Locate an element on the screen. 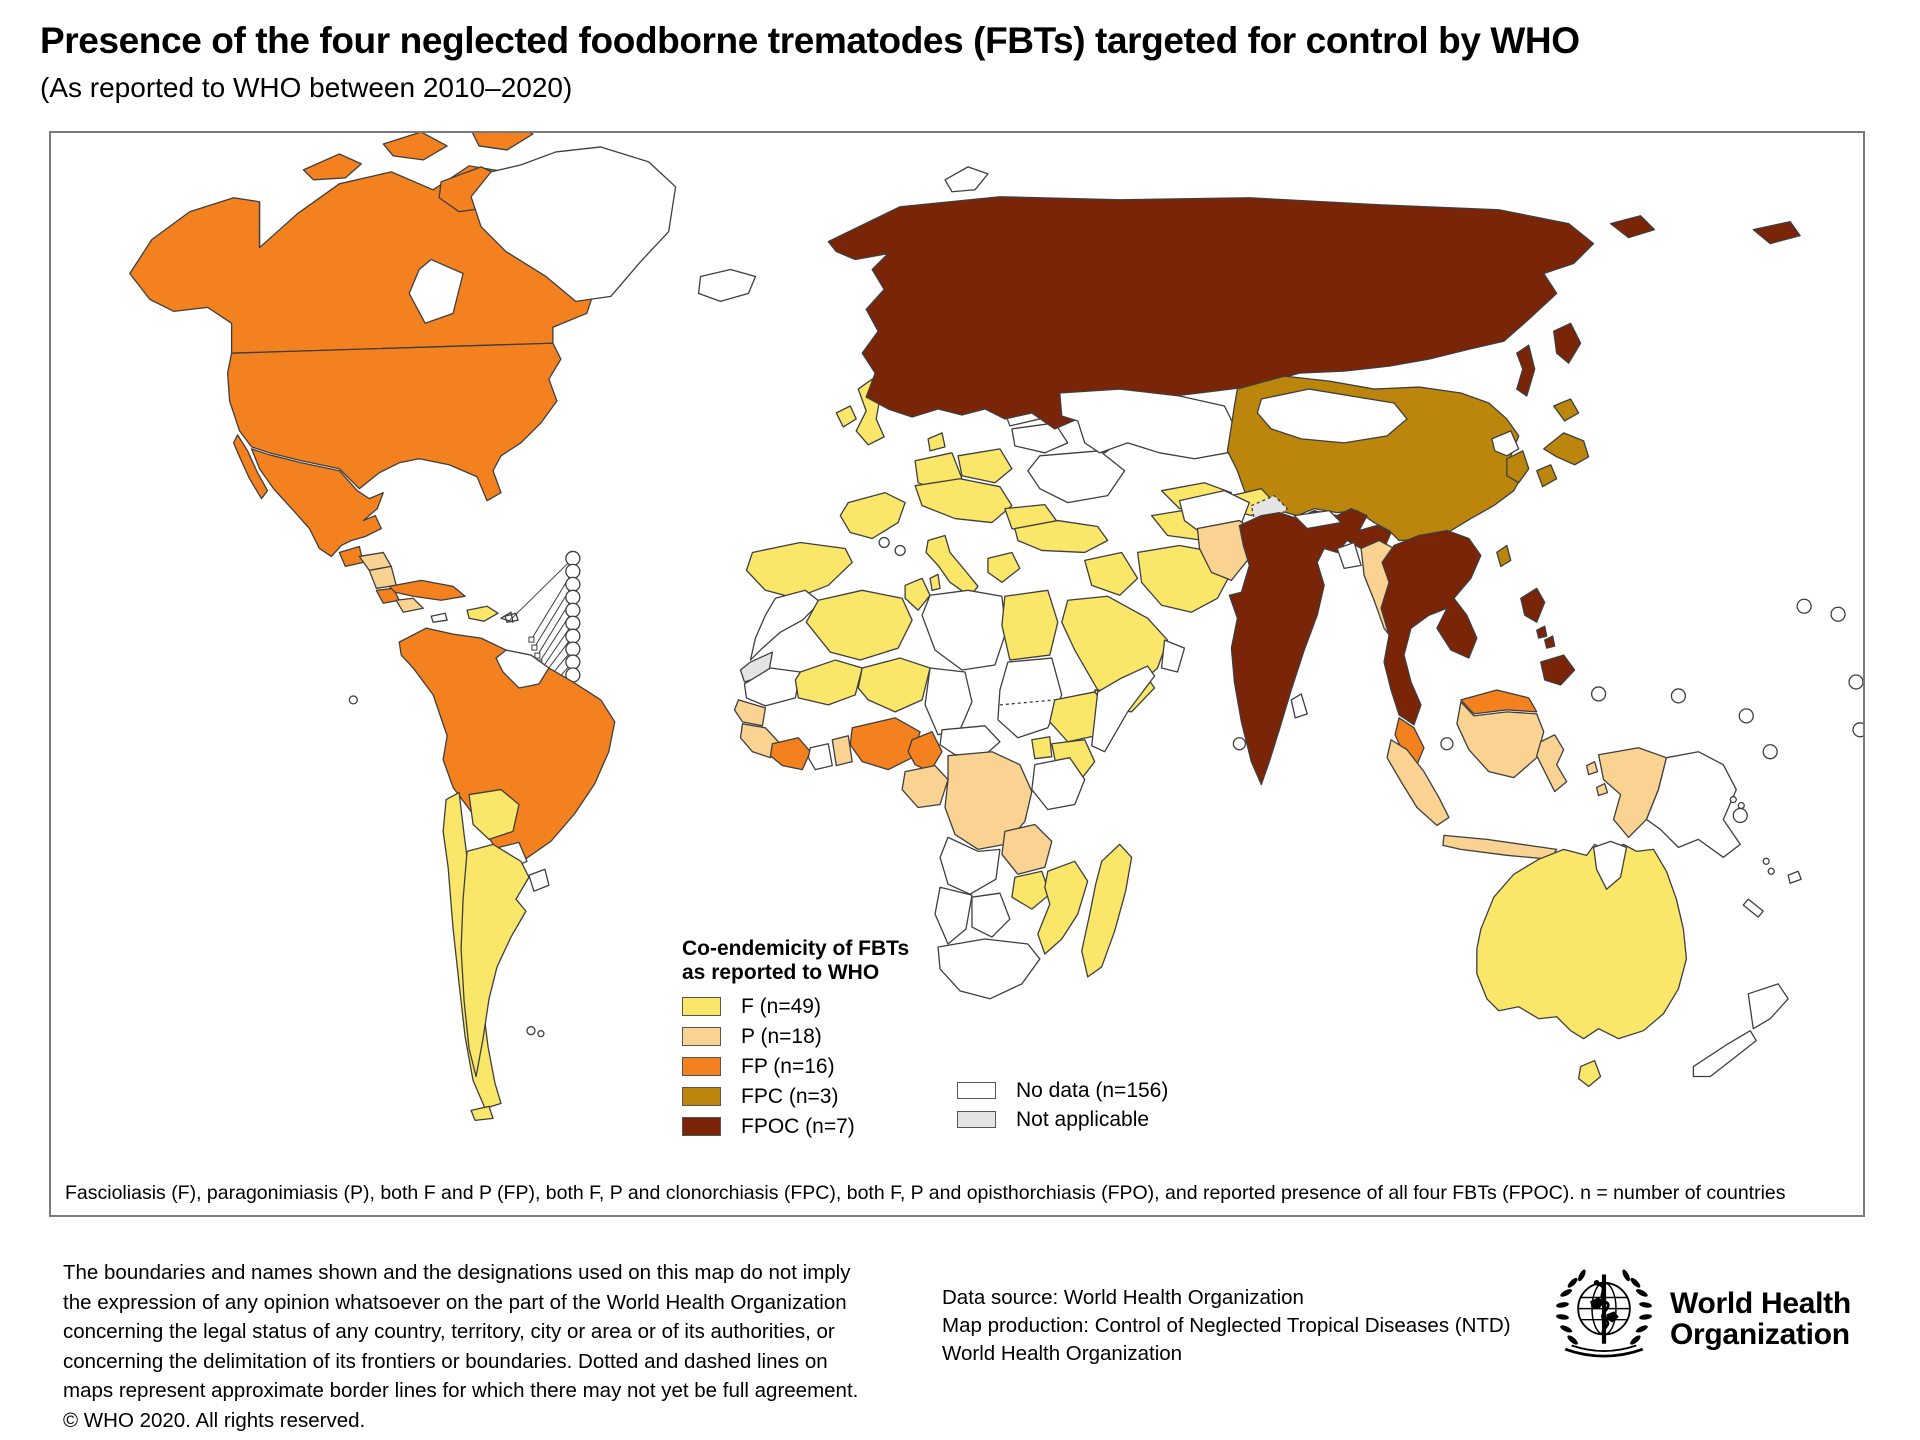  legend-item-not_applicable: Not applicable is located at coordinates (1107, 1119).